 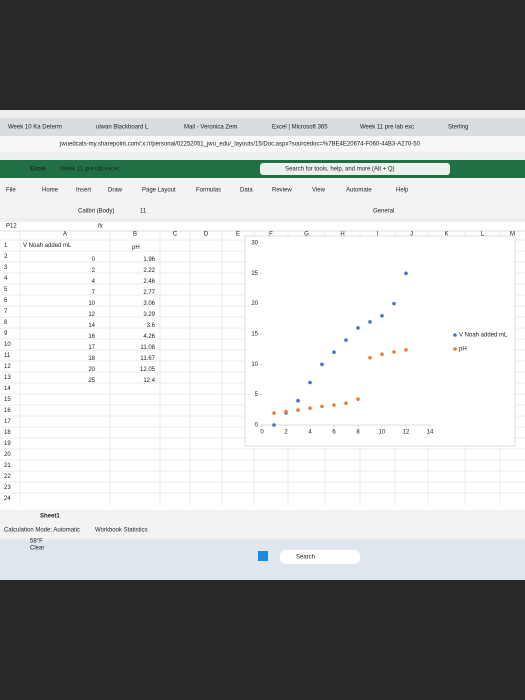 I want to click on x-tick-label: 6, so click(x=334, y=433).